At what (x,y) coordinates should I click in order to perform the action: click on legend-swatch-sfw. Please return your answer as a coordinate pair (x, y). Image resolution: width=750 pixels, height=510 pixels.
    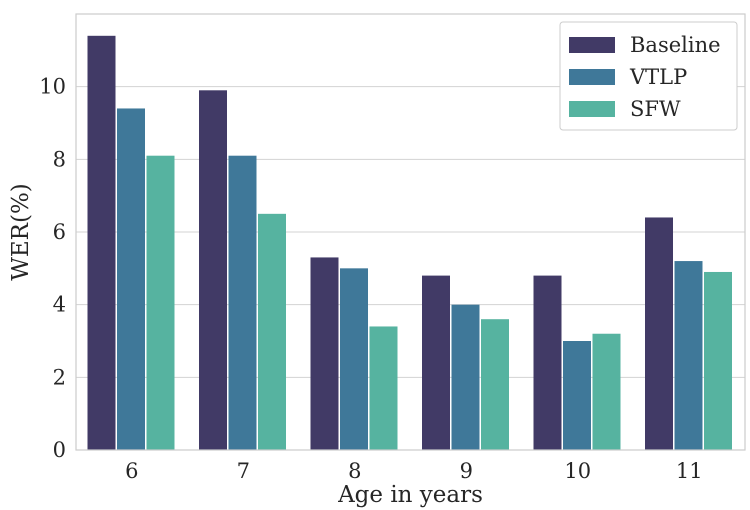
    Looking at the image, I should click on (592, 109).